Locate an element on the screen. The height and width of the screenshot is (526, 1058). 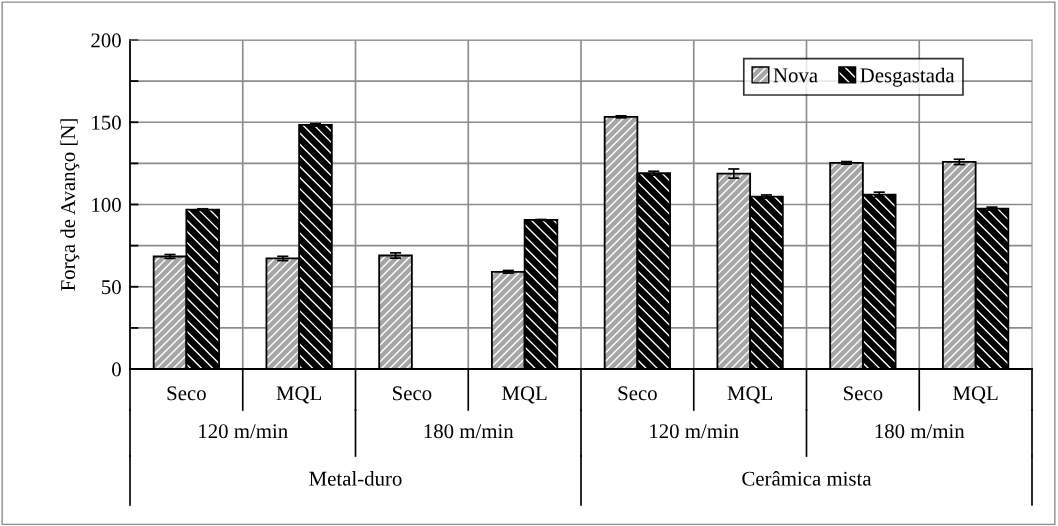
y-tick-label: 100 is located at coordinates (106, 204).